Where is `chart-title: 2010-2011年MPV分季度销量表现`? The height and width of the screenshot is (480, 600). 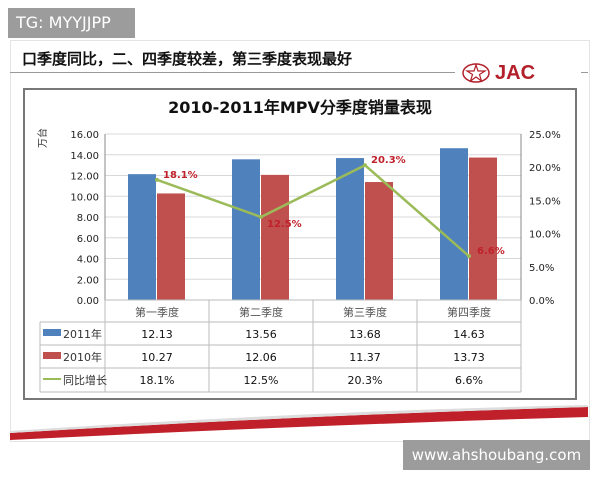
chart-title: 2010-2011年MPV分季度销量表现 is located at coordinates (300, 107).